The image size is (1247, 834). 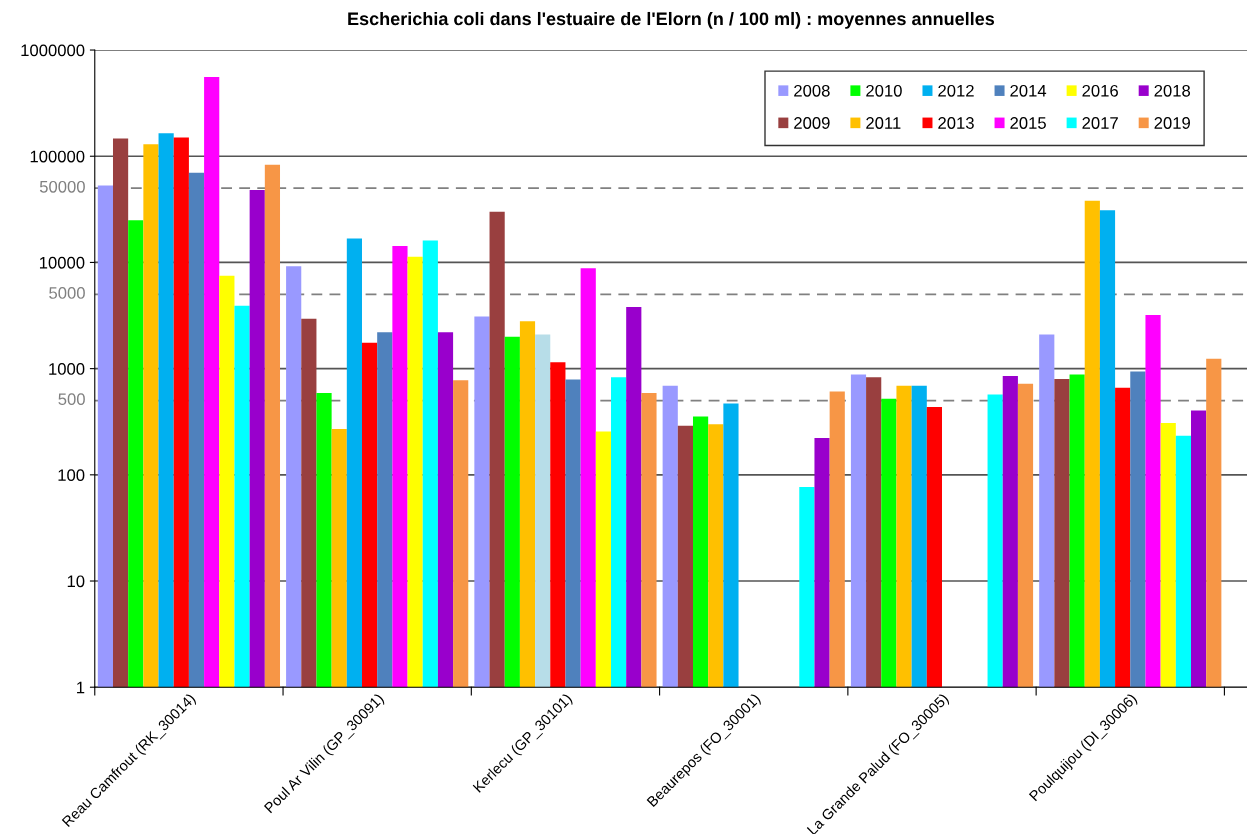 I want to click on y-tick-label: 100, so click(x=71, y=475).